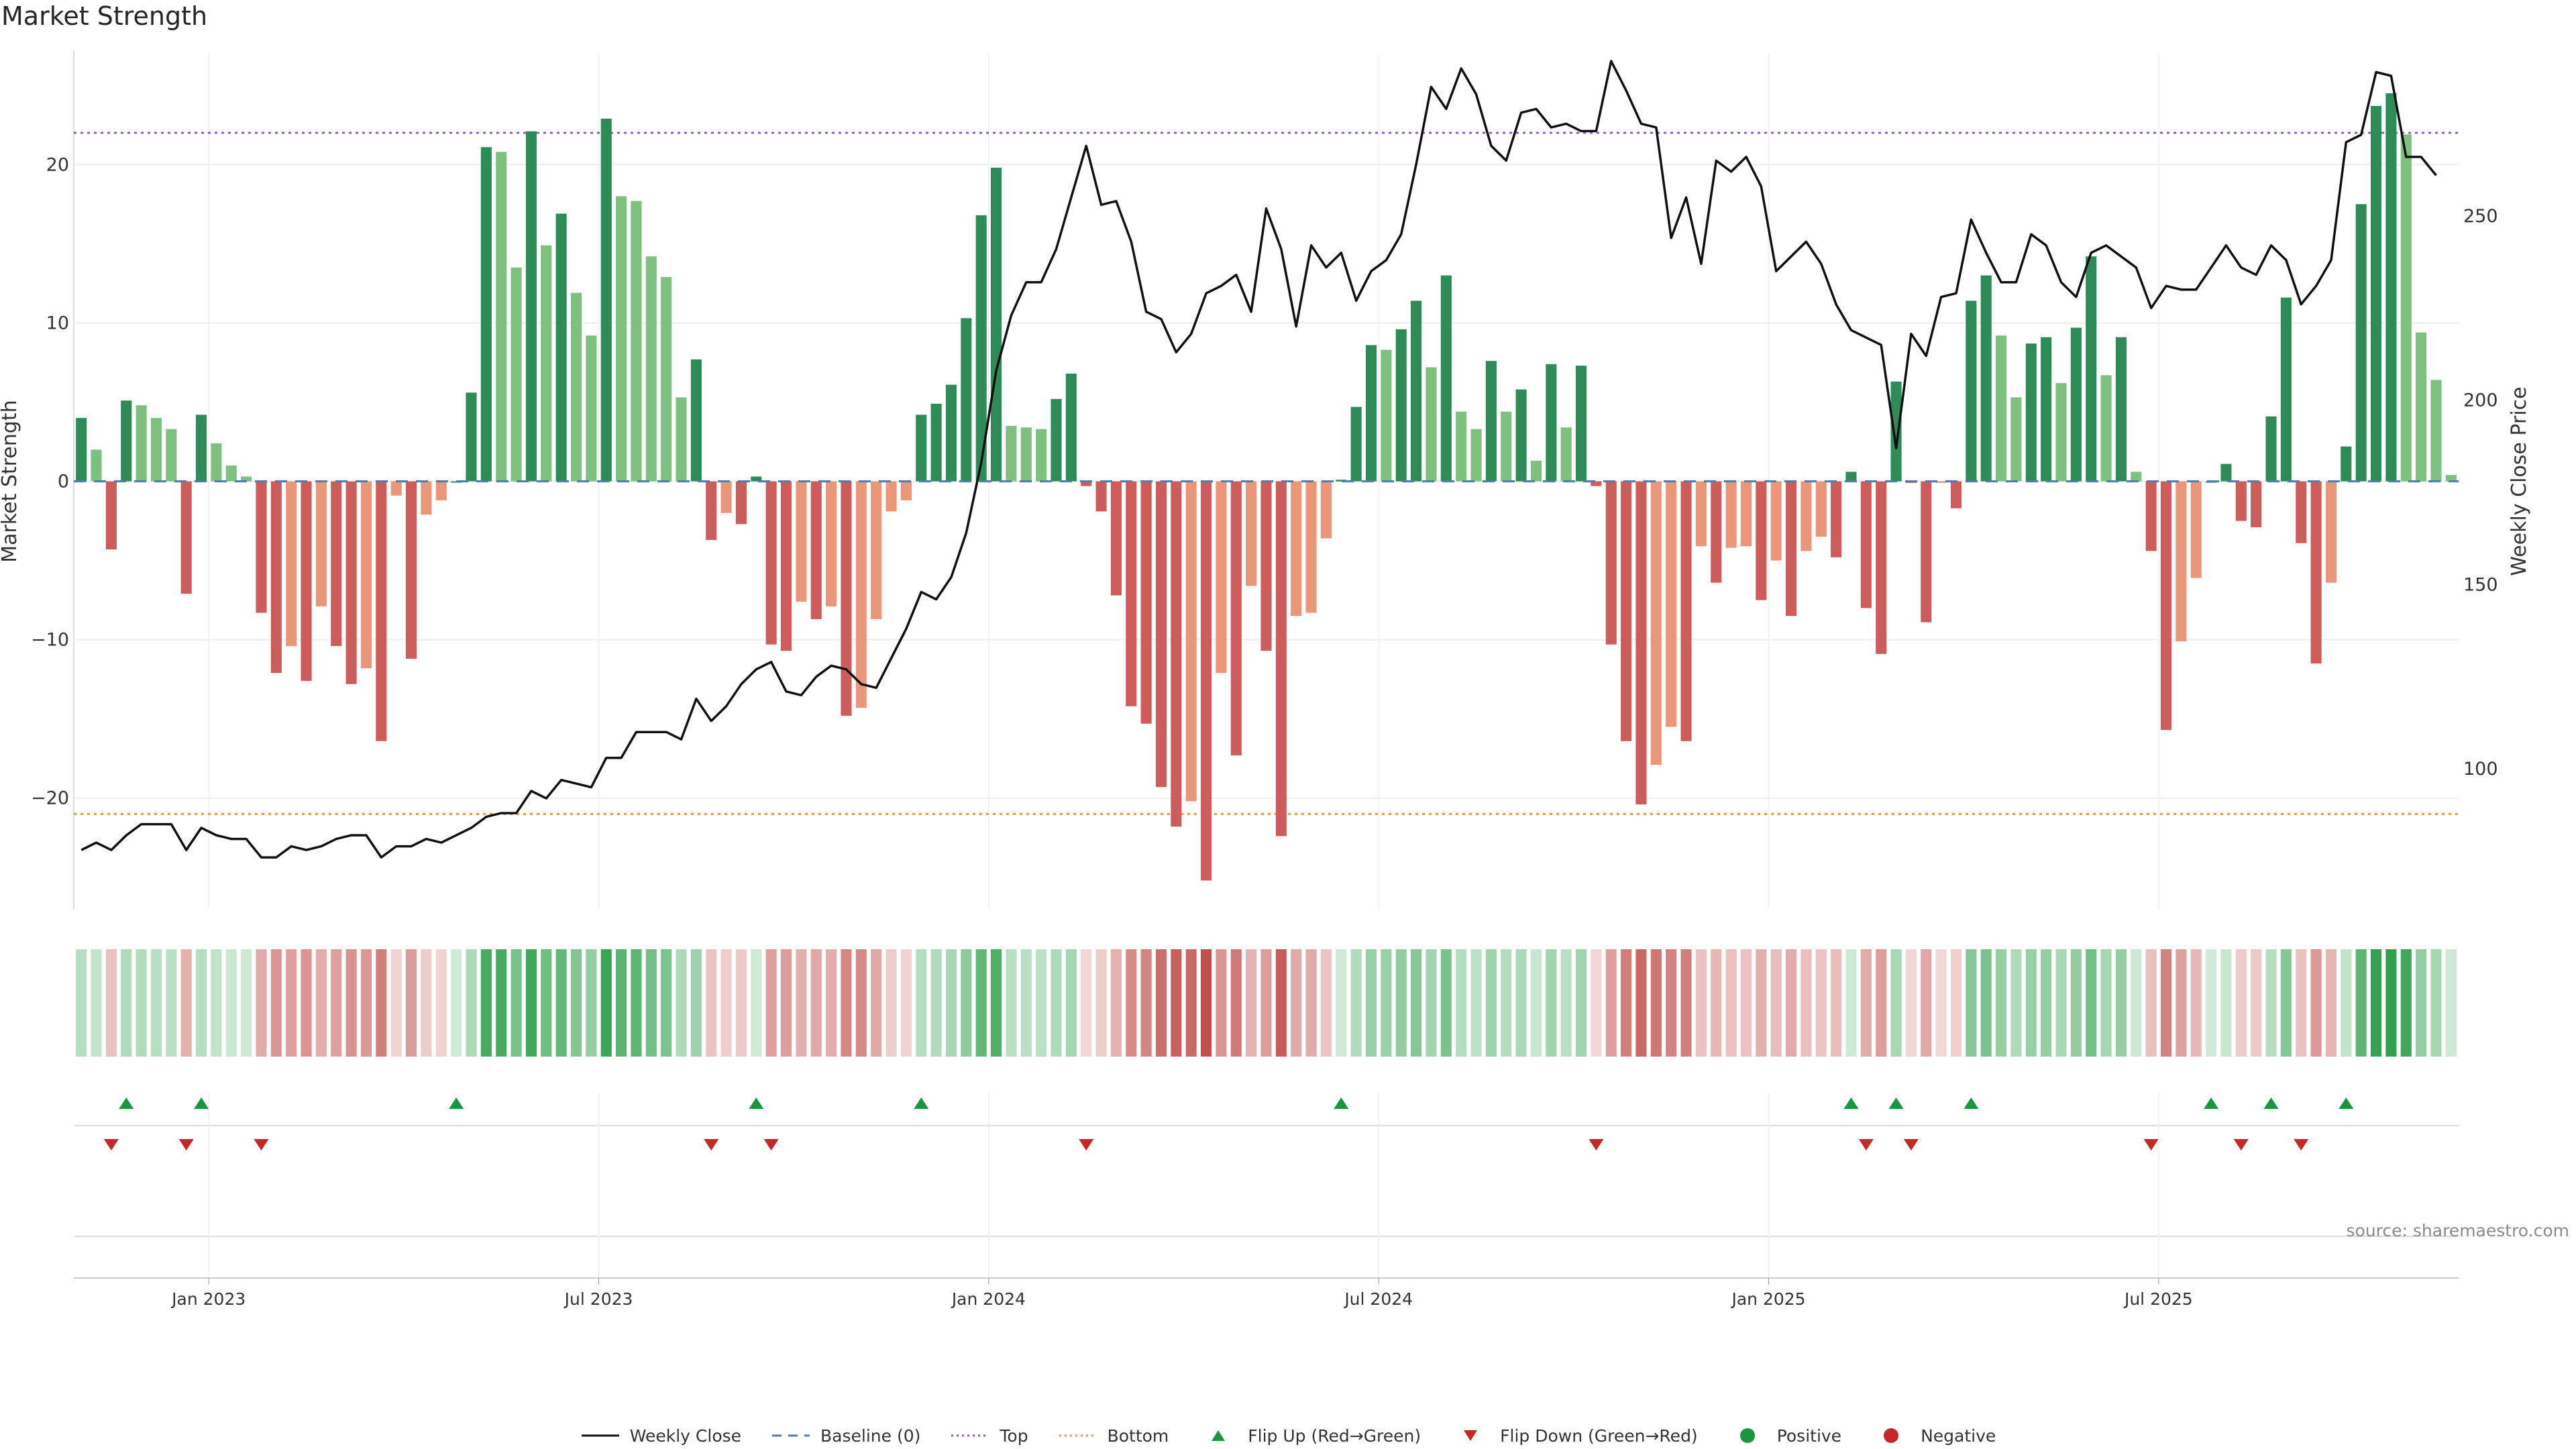 The height and width of the screenshot is (1449, 2576). Describe the element at coordinates (1958, 1436) in the screenshot. I see `legend-label: Negative` at that location.